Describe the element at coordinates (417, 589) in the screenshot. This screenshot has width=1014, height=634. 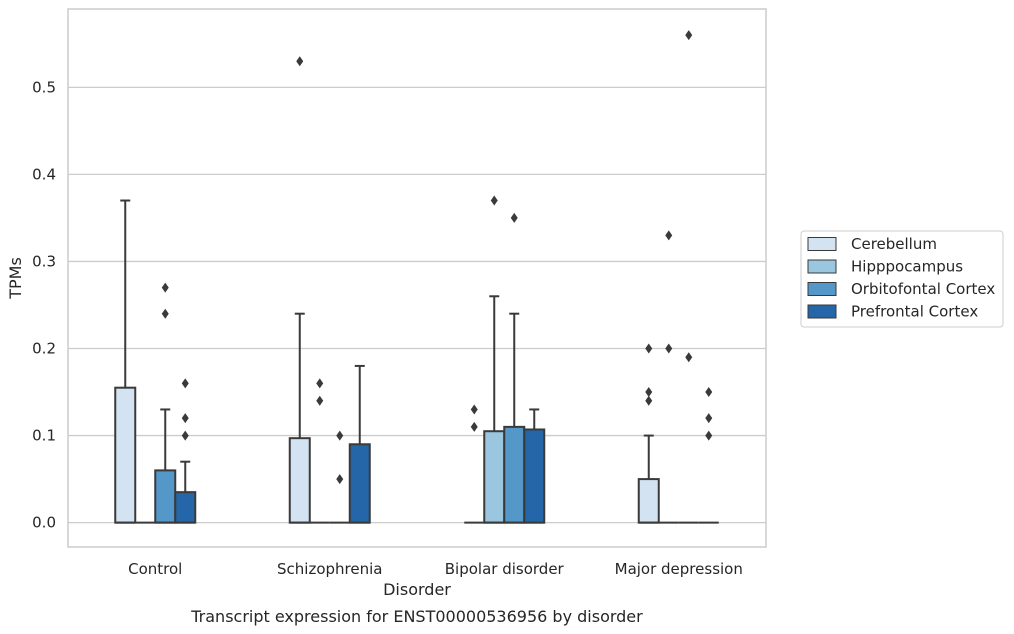
I see `x-axis-label: Disorder` at that location.